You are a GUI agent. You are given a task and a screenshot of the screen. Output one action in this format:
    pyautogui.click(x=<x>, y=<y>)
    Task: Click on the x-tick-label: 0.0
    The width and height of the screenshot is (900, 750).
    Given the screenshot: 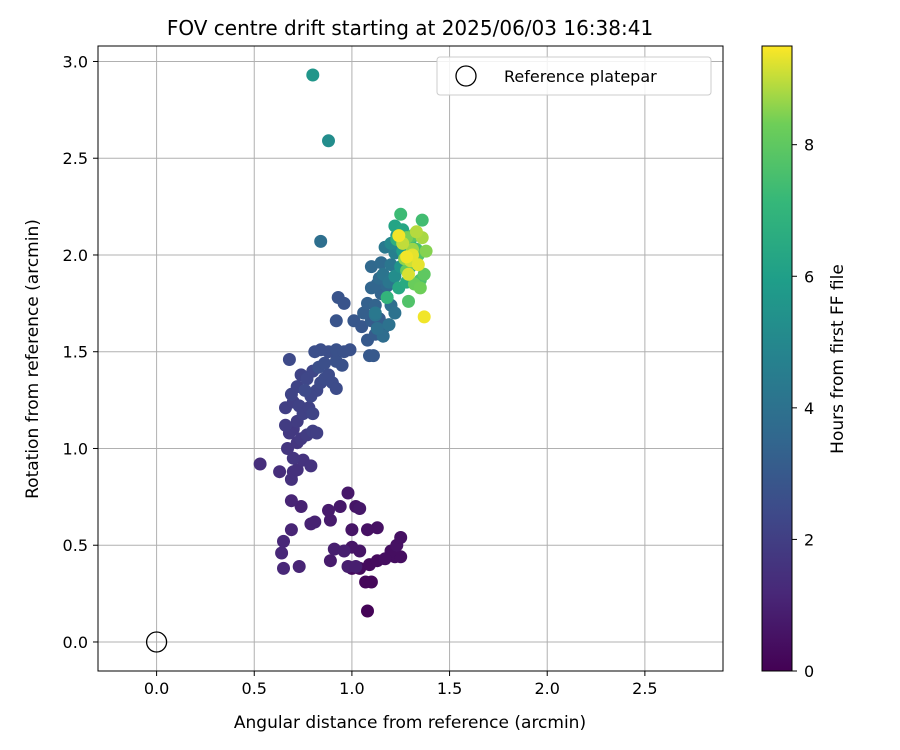 What is the action you would take?
    pyautogui.click(x=156, y=688)
    